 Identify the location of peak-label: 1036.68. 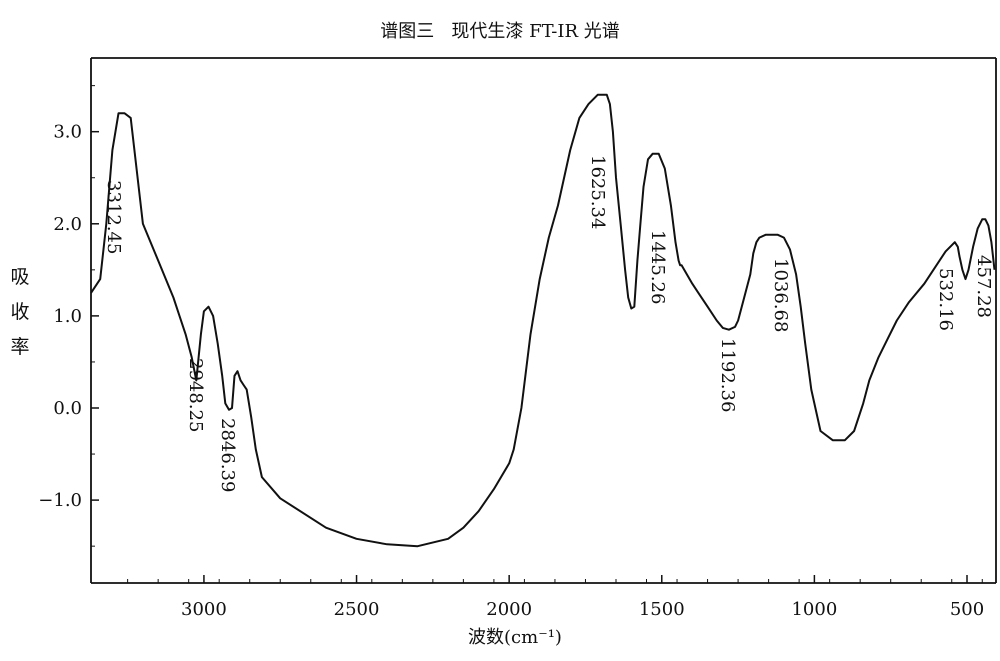
(780, 295).